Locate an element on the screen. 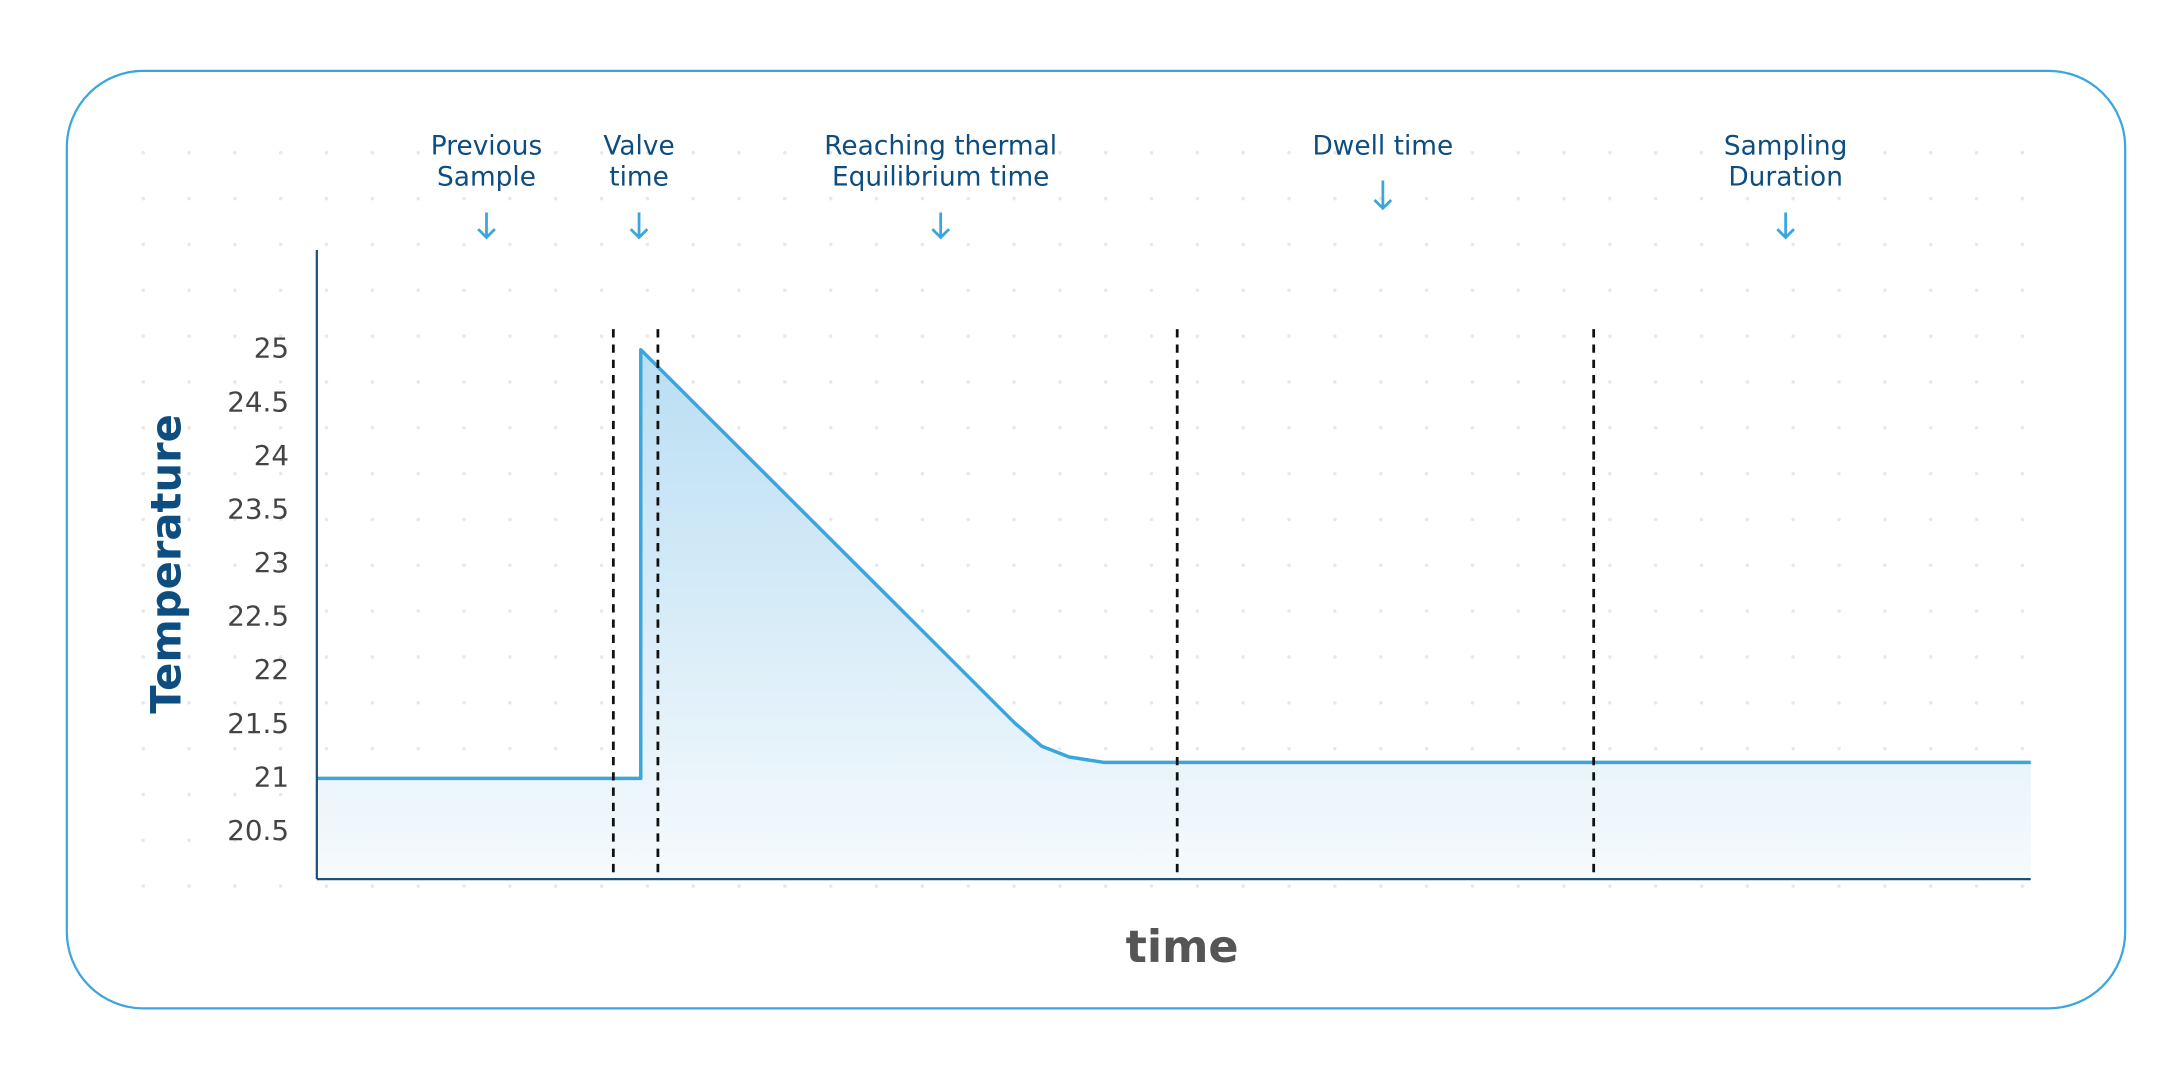 The image size is (2167, 1075). y-tick-label: 23 is located at coordinates (271, 562).